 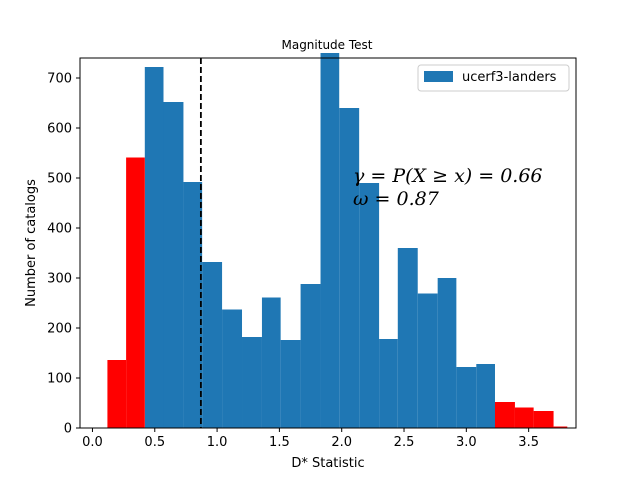 I want to click on legend-swatch, so click(x=438, y=76).